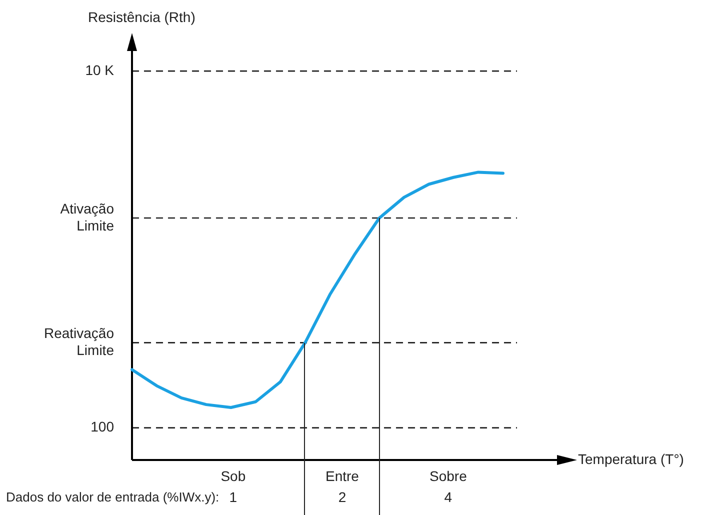 The height and width of the screenshot is (515, 713). Describe the element at coordinates (102, 426) in the screenshot. I see `y-tick-label: 100` at that location.